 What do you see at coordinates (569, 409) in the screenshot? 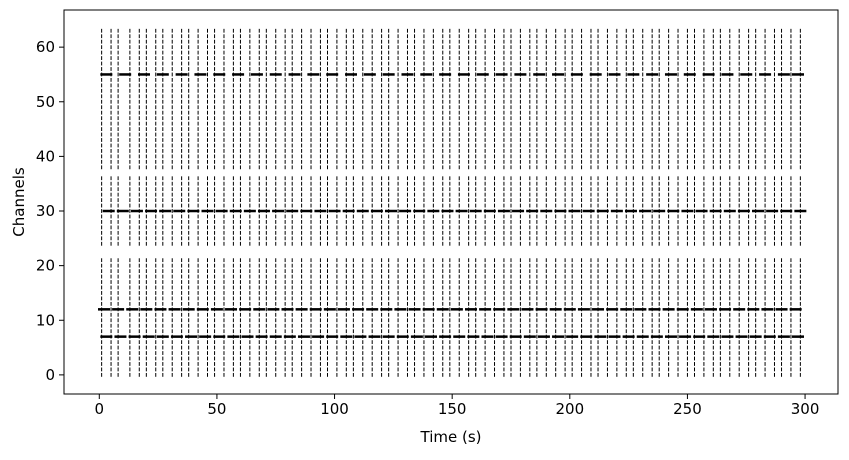
I see `x-tick-label: 200` at bounding box center [569, 409].